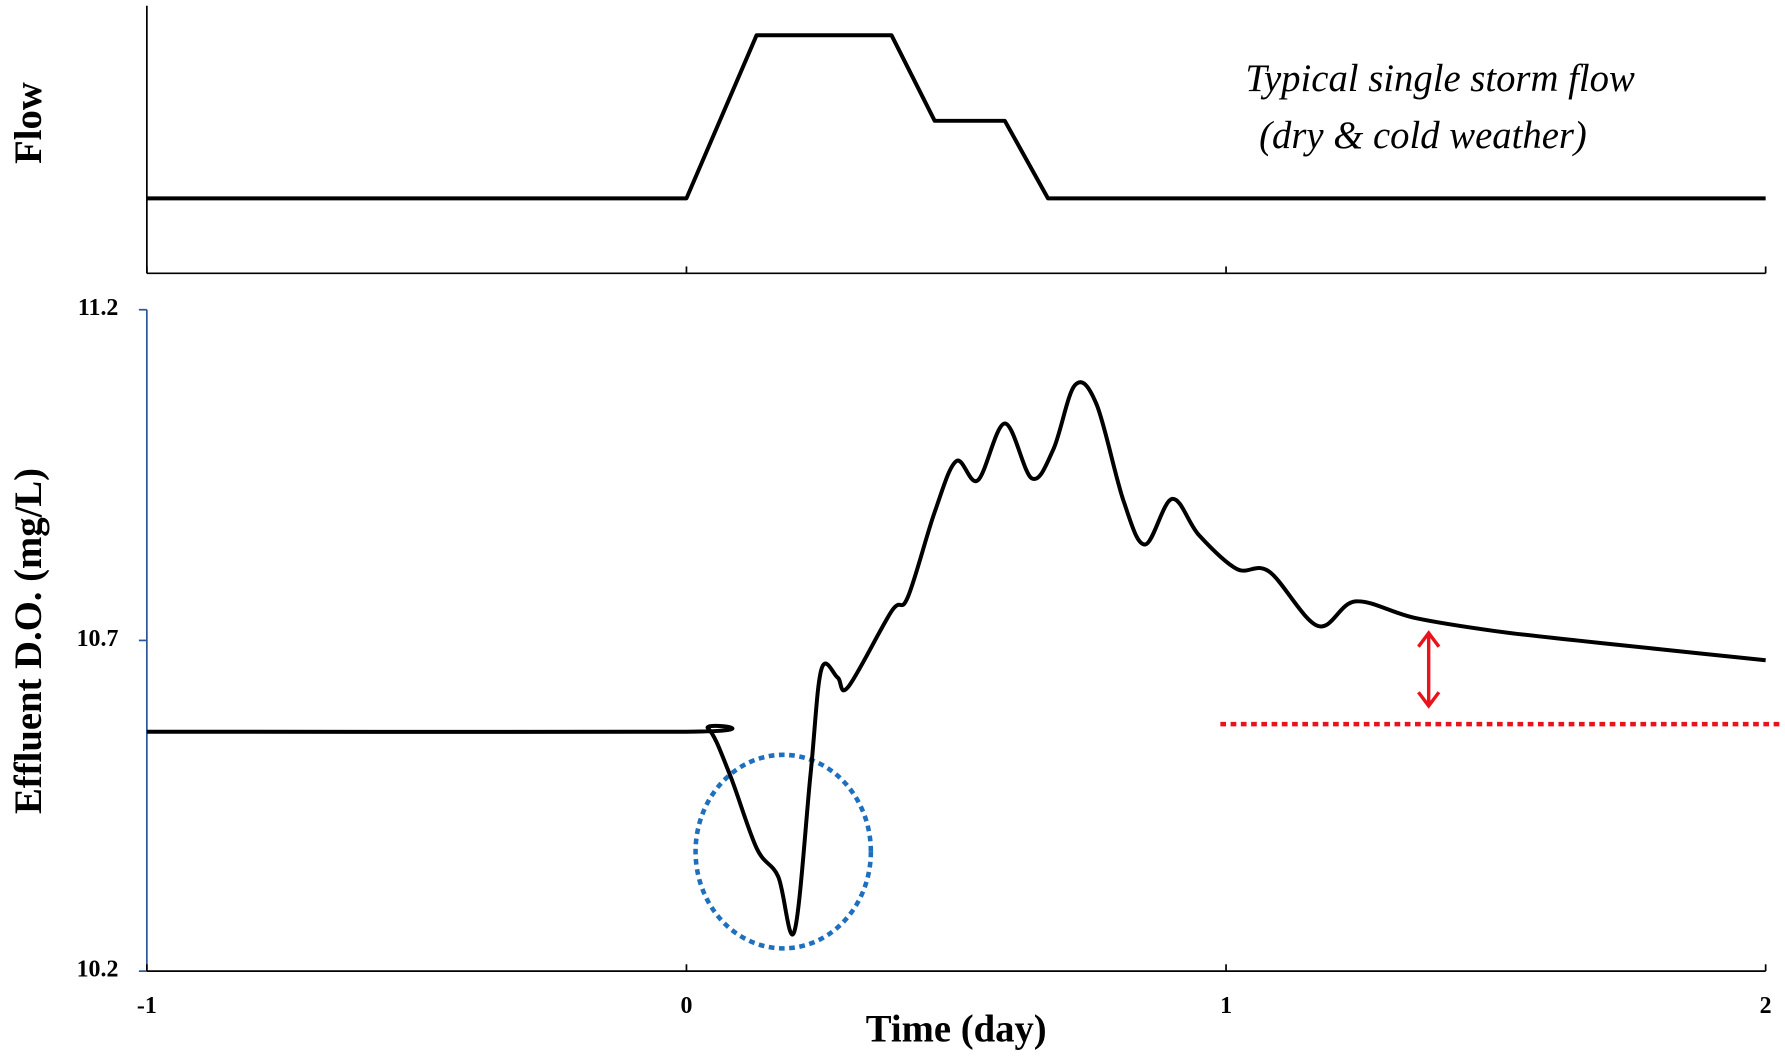 The height and width of the screenshot is (1060, 1785). Describe the element at coordinates (98, 970) in the screenshot. I see `y-tick-label: 10.2` at that location.